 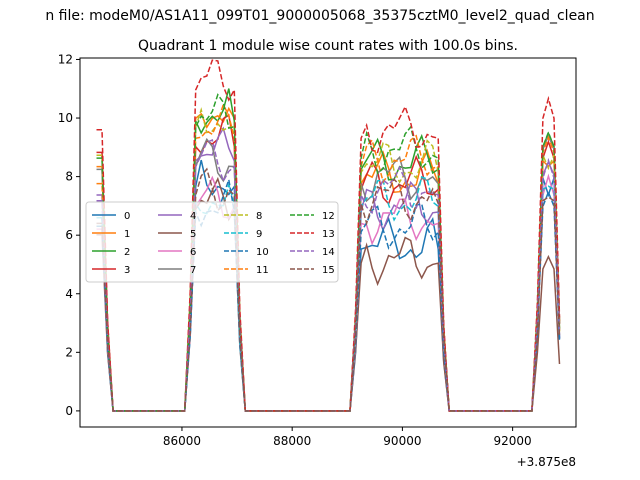 What do you see at coordinates (193, 216) in the screenshot?
I see `legend-label-4: 4` at bounding box center [193, 216].